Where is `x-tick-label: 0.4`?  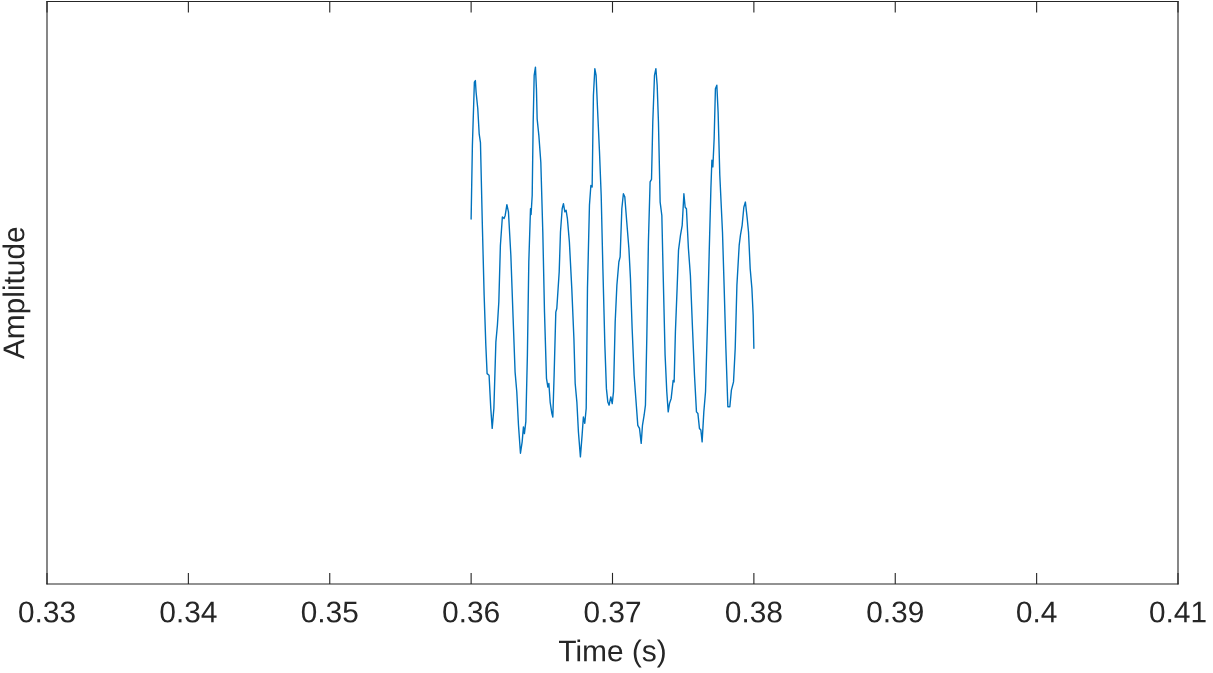 x-tick-label: 0.4 is located at coordinates (1037, 612).